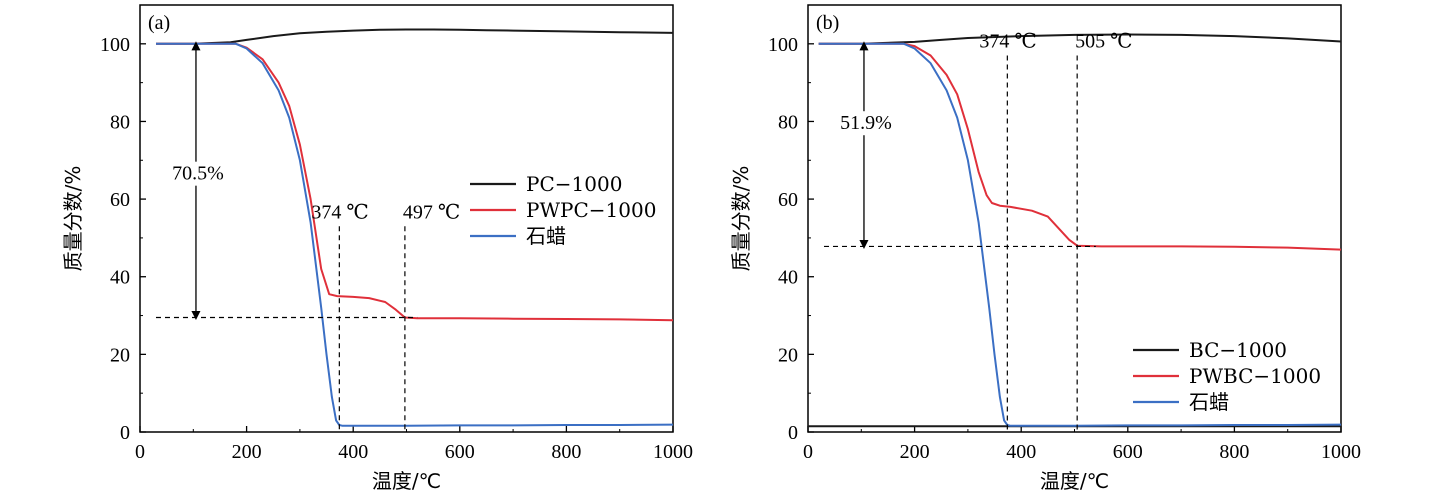 This screenshot has width=1429, height=500. I want to click on legend-label: PWPC−1000, so click(591, 210).